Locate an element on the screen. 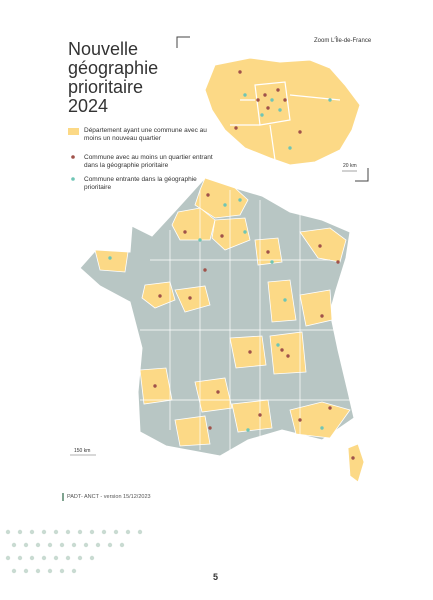  corsica is located at coordinates (356, 463).